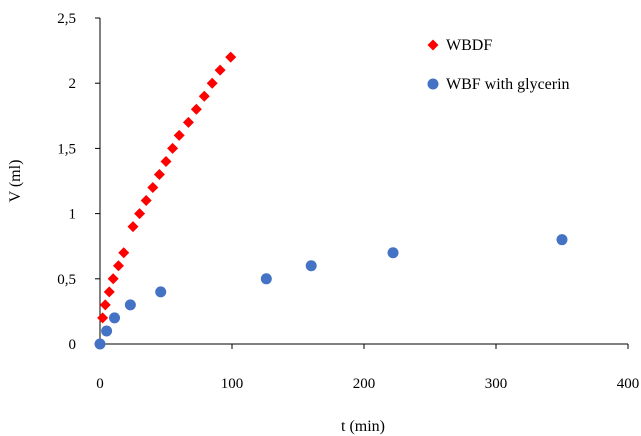 This screenshot has width=641, height=436. Describe the element at coordinates (78, 182) in the screenshot. I see `y-axis-ticks: 0 0,5 1 1,5 2 2,5` at that location.